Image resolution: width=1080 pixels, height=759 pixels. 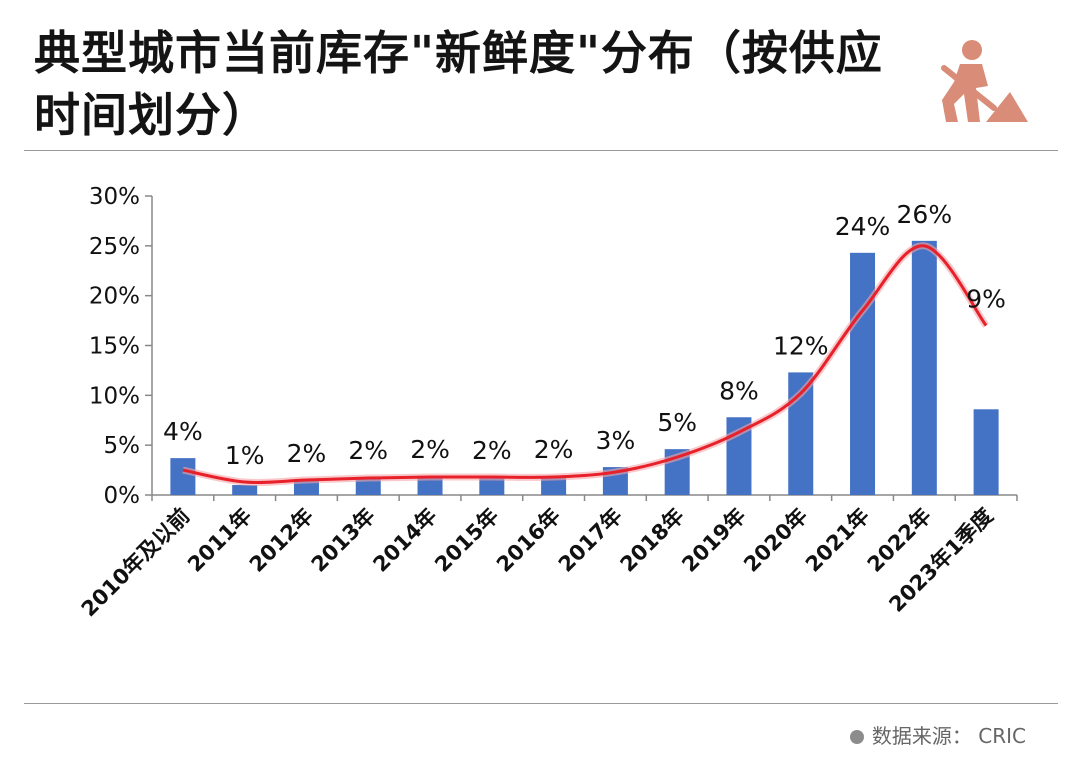 What do you see at coordinates (739, 390) in the screenshot?
I see `data-label: 8%` at bounding box center [739, 390].